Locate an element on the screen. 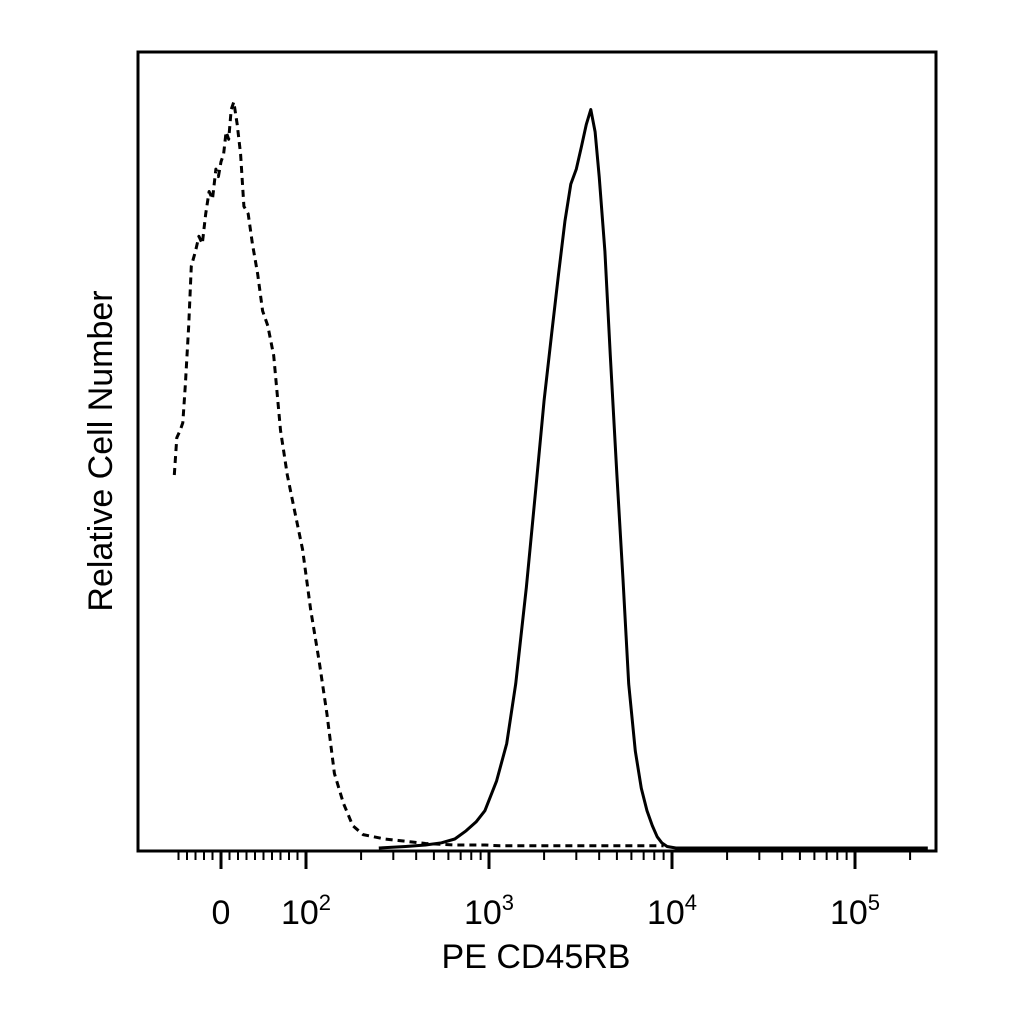  x-tick-label: 0 is located at coordinates (221, 913).